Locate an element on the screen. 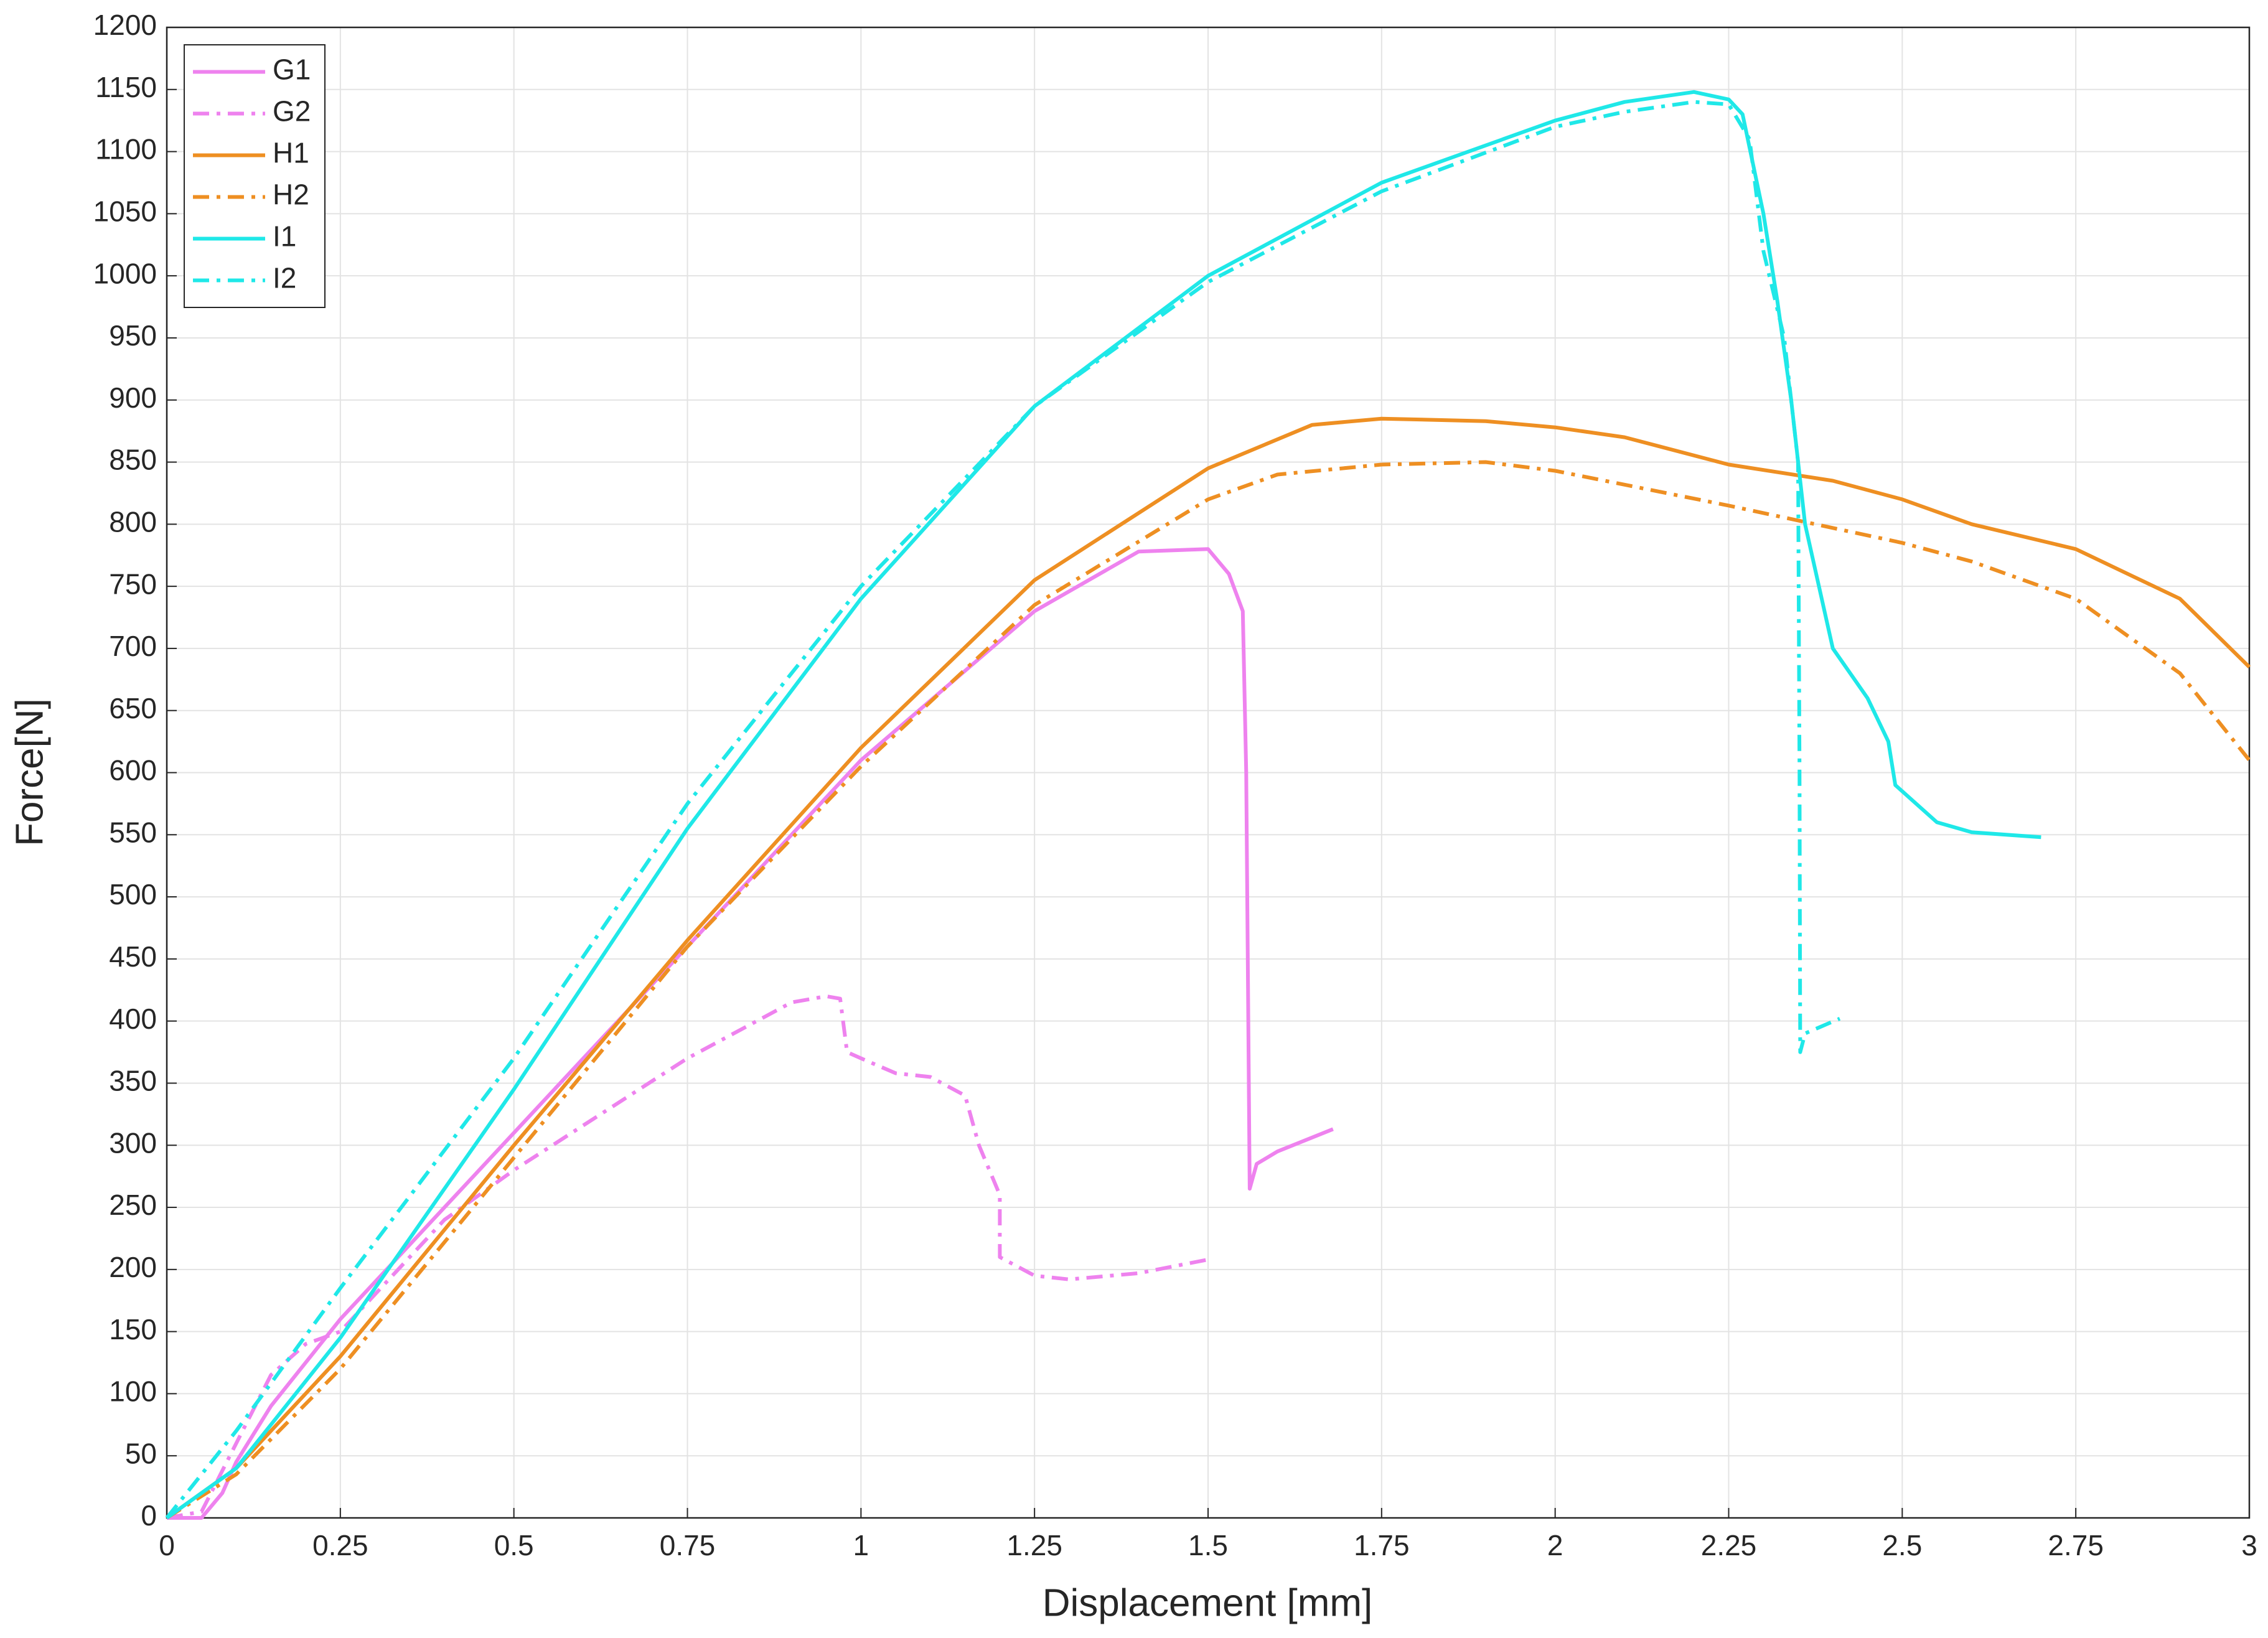 The height and width of the screenshot is (1638, 2268). y-tick-label: 500 is located at coordinates (133, 894).